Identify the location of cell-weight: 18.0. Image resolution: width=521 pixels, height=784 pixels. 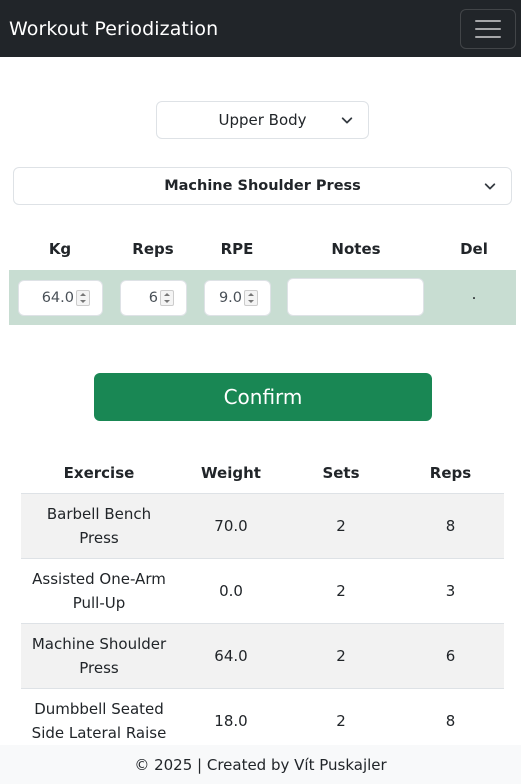
(231, 721).